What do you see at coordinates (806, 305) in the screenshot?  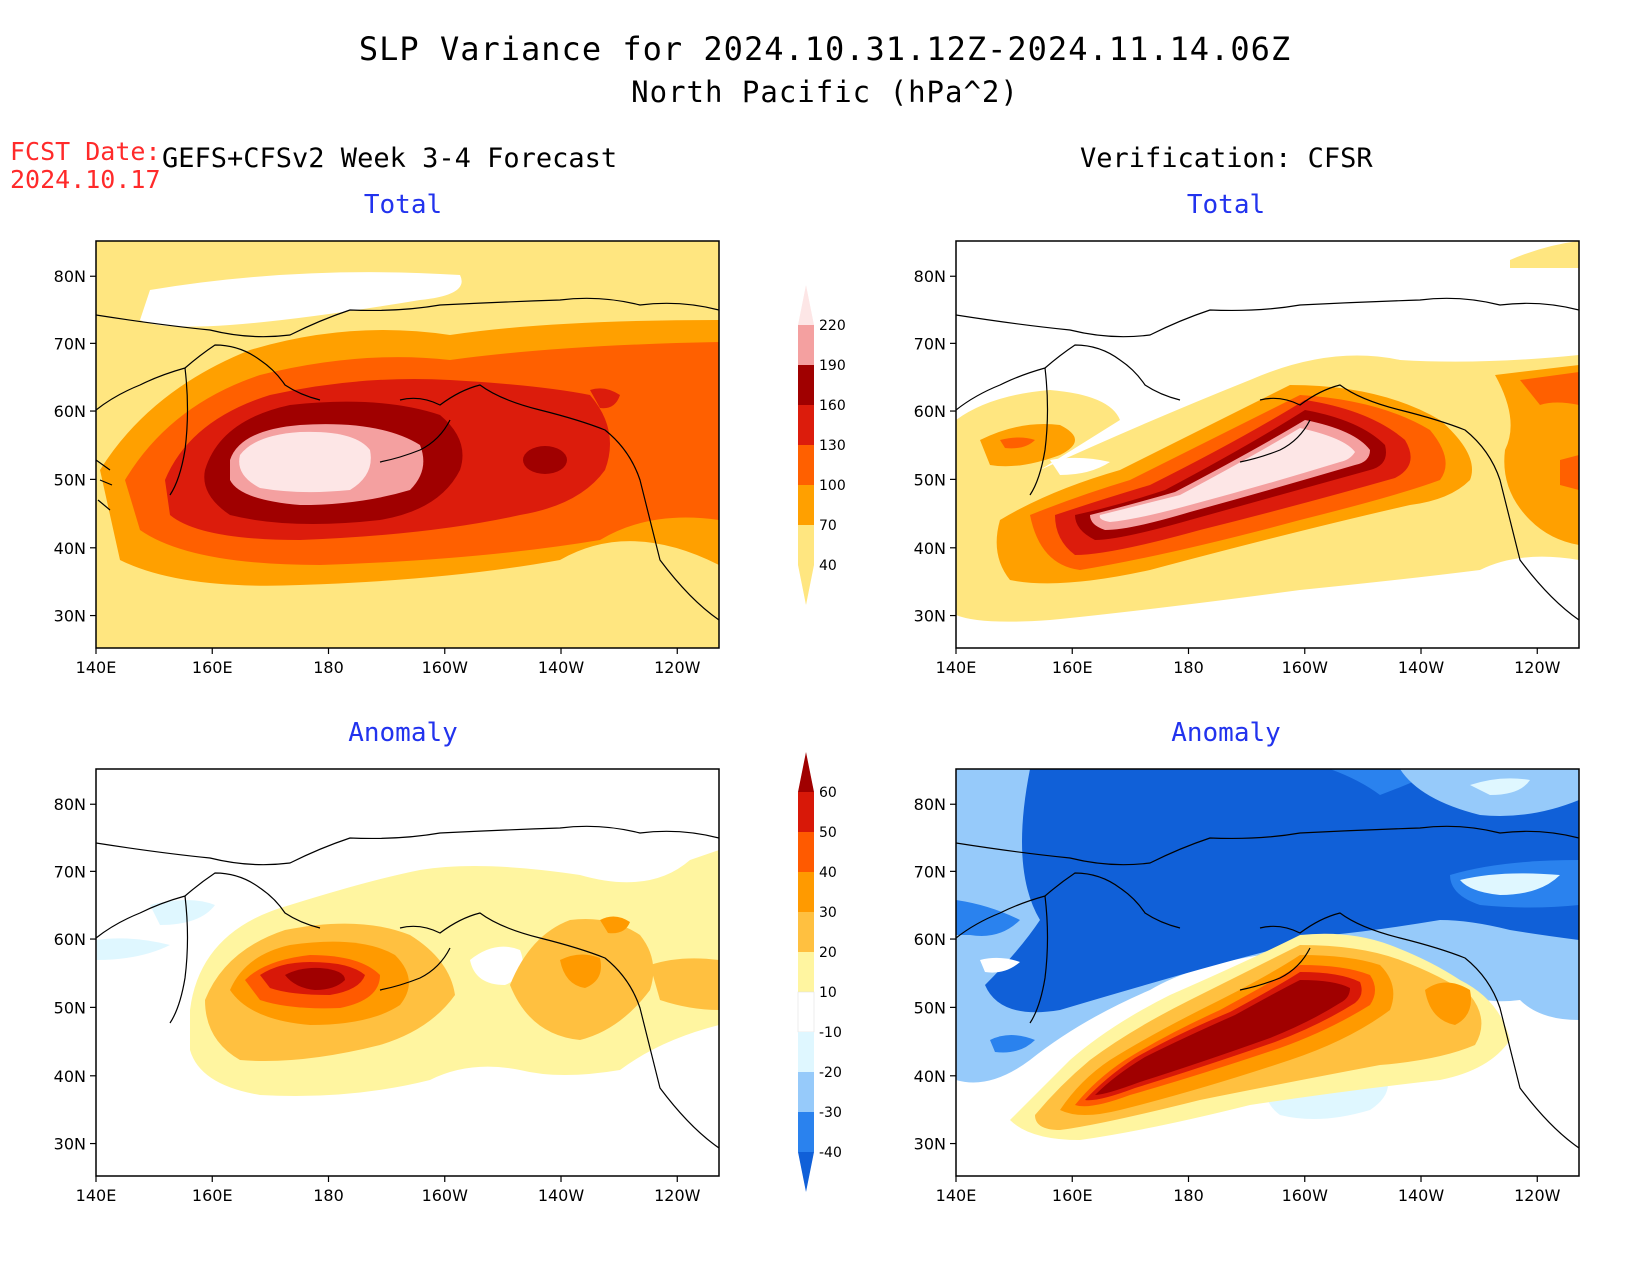 I see `colorbar-total-top-extension` at bounding box center [806, 305].